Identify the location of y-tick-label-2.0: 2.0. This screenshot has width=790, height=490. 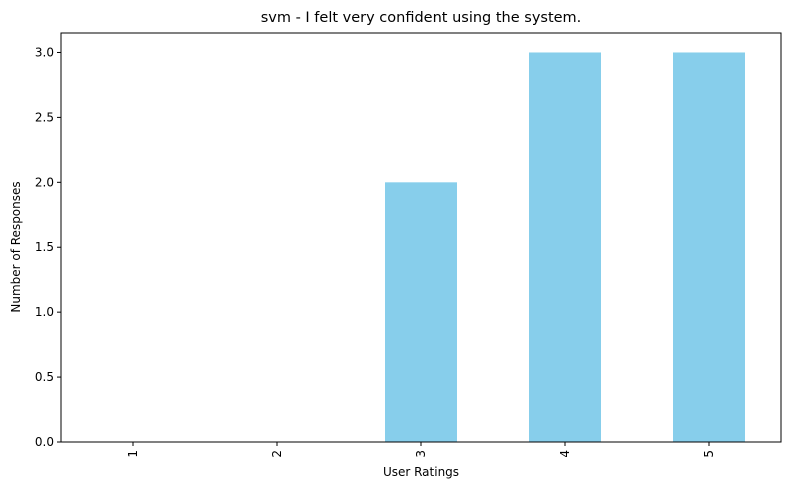
(44, 182).